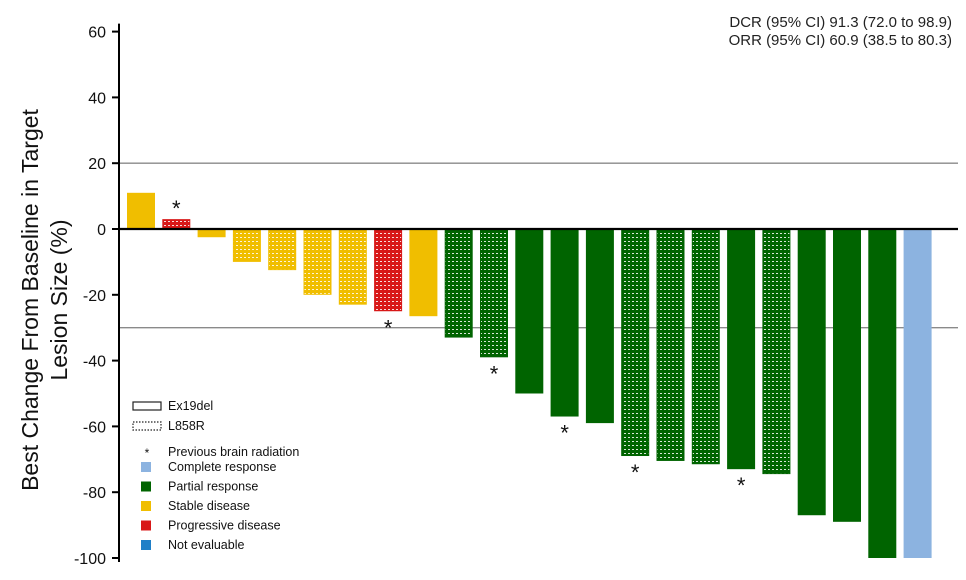  What do you see at coordinates (635, 343) in the screenshot?
I see `bar-15-dotted-overlay` at bounding box center [635, 343].